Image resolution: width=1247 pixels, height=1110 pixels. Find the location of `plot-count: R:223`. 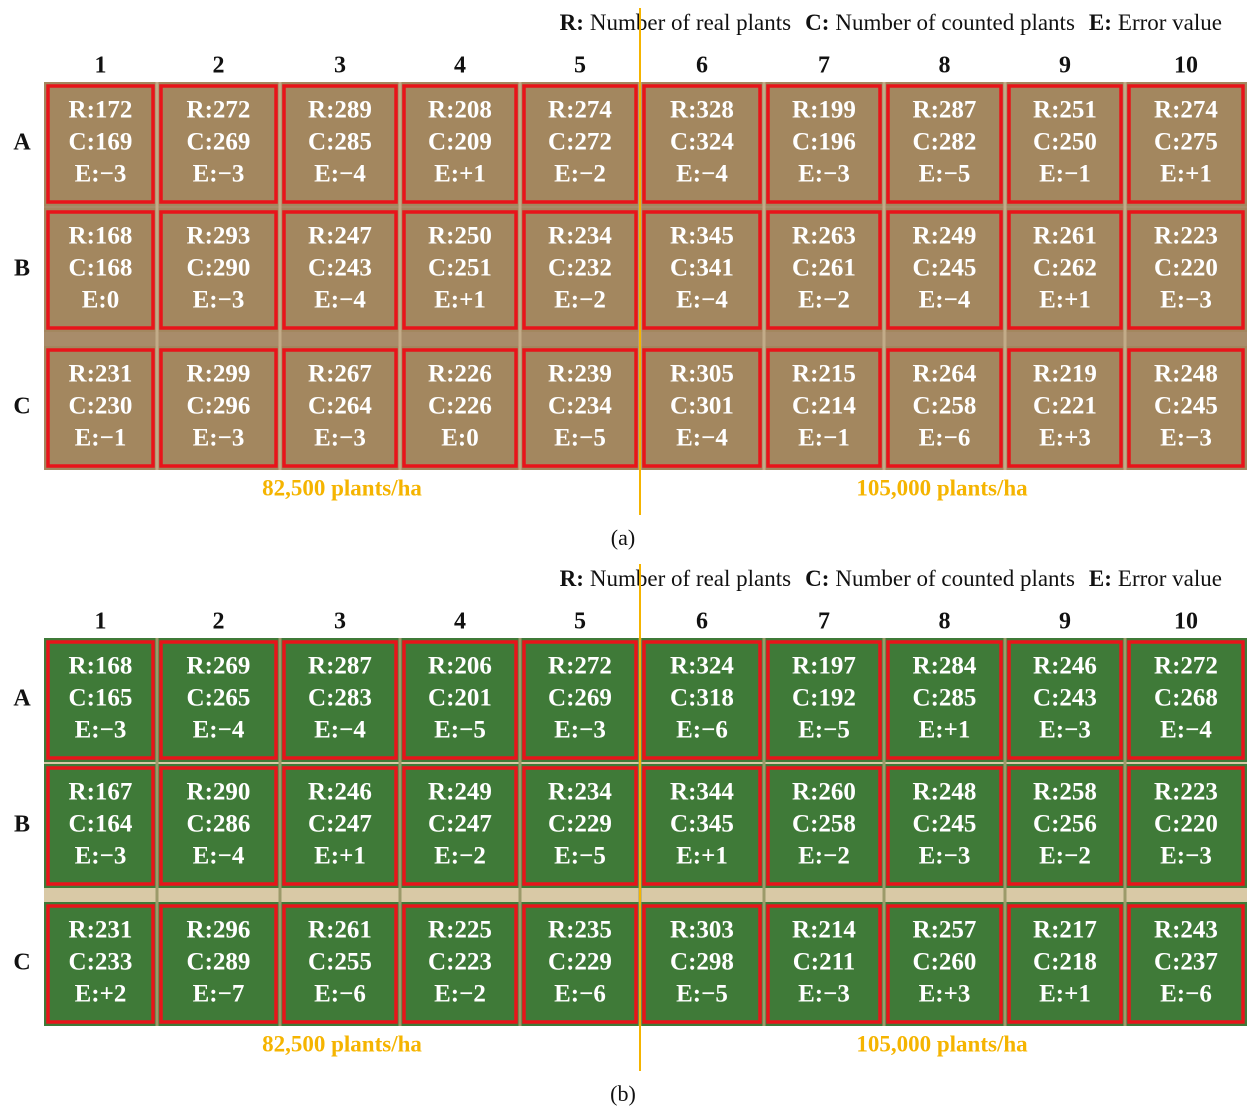

plot-count: R:223 is located at coordinates (1186, 236).